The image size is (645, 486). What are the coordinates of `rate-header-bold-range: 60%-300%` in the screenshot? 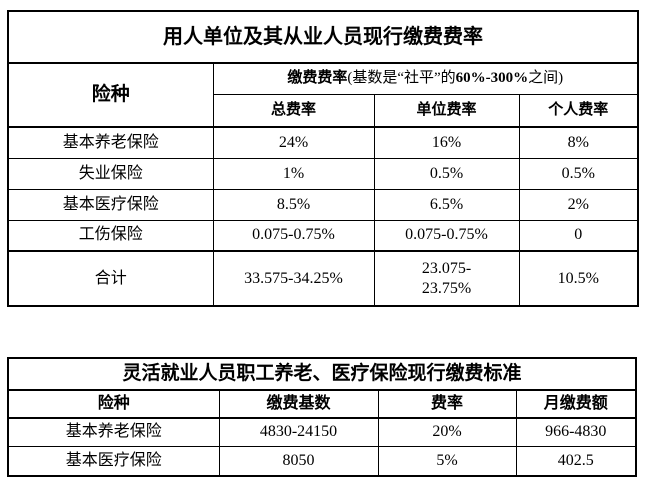 It's located at (492, 78).